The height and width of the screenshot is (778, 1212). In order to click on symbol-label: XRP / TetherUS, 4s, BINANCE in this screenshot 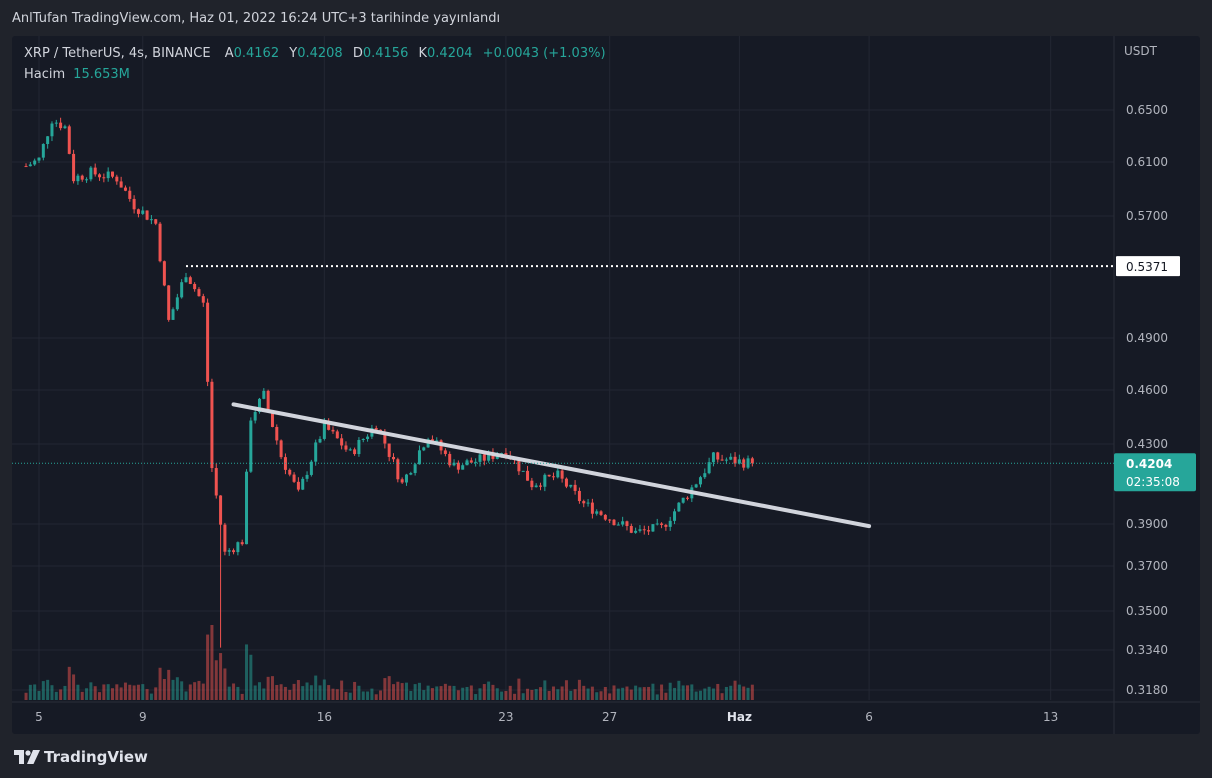, I will do `click(117, 53)`.